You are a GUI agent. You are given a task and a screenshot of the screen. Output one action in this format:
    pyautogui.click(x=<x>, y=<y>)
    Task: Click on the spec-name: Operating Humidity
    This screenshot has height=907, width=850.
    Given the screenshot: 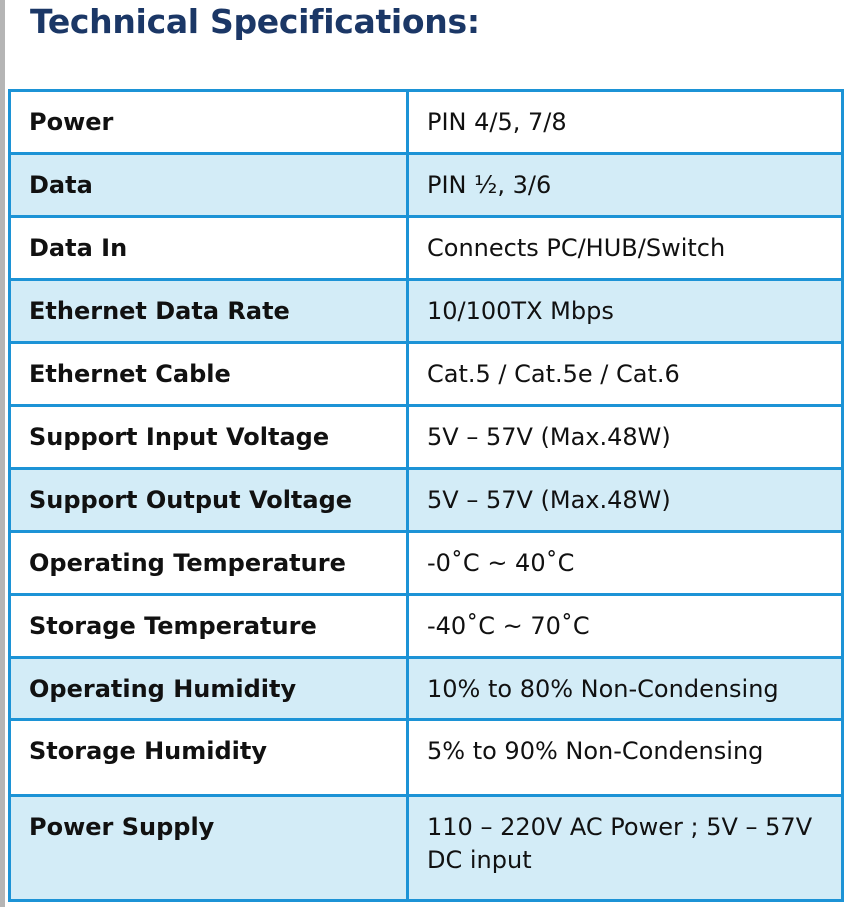 What is the action you would take?
    pyautogui.click(x=208, y=688)
    